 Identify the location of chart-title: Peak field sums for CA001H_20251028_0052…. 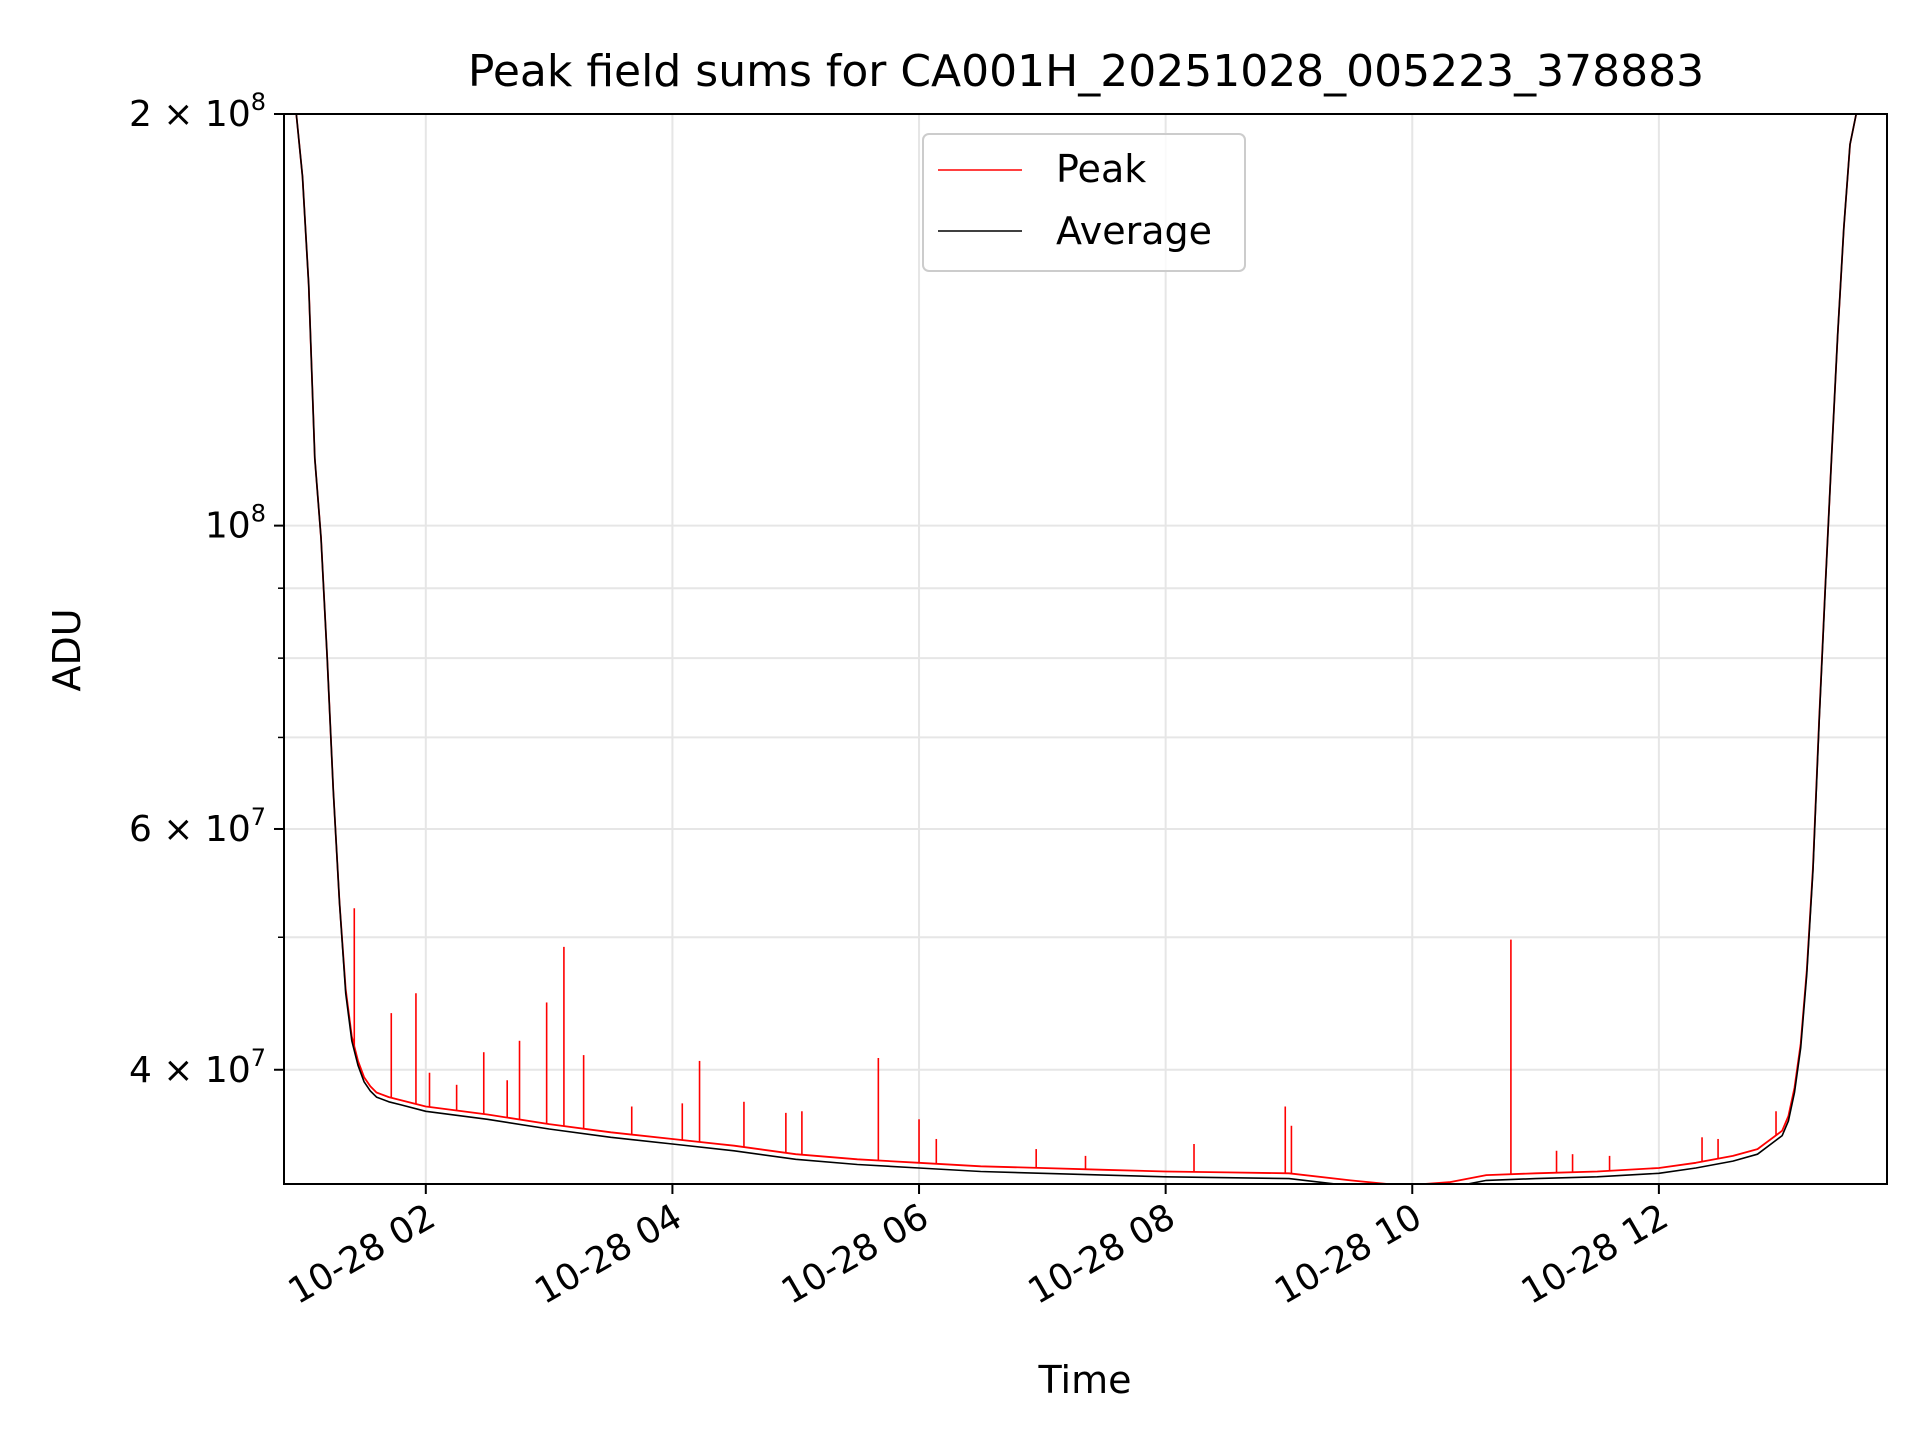
(1086, 71).